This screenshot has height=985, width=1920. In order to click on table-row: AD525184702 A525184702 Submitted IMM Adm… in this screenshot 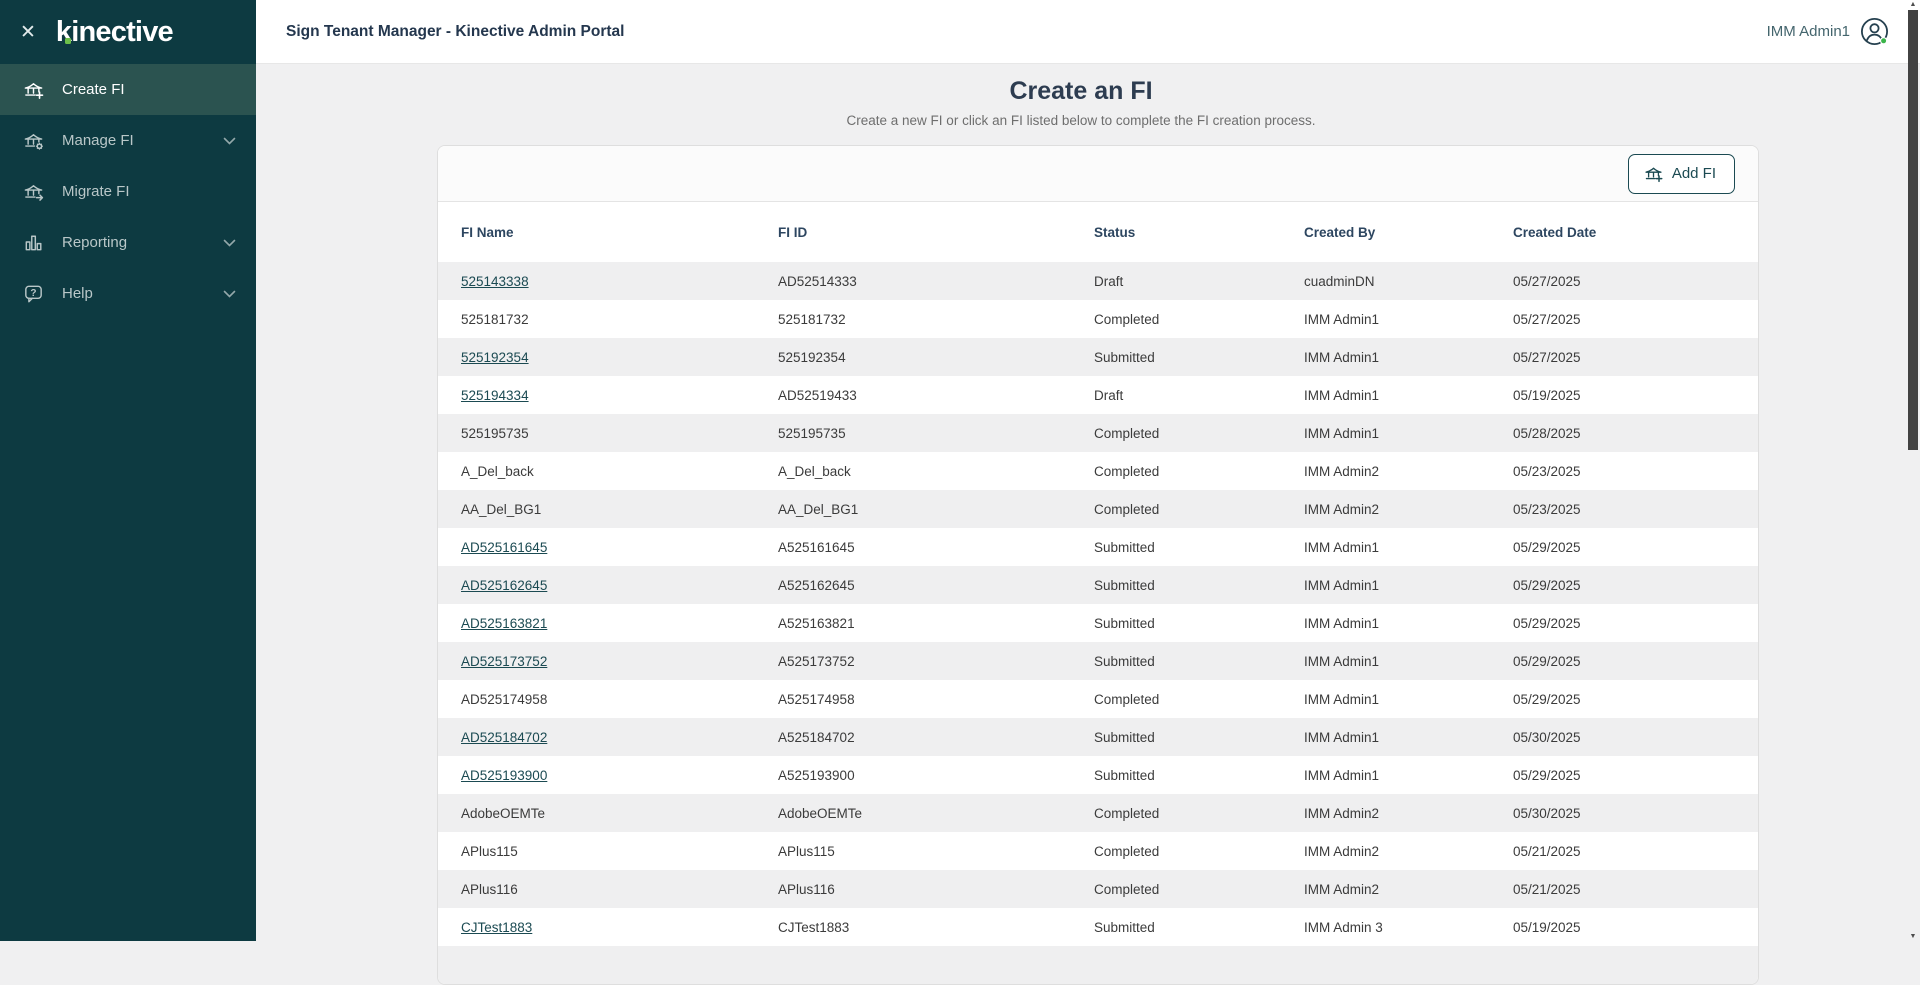, I will do `click(1098, 737)`.